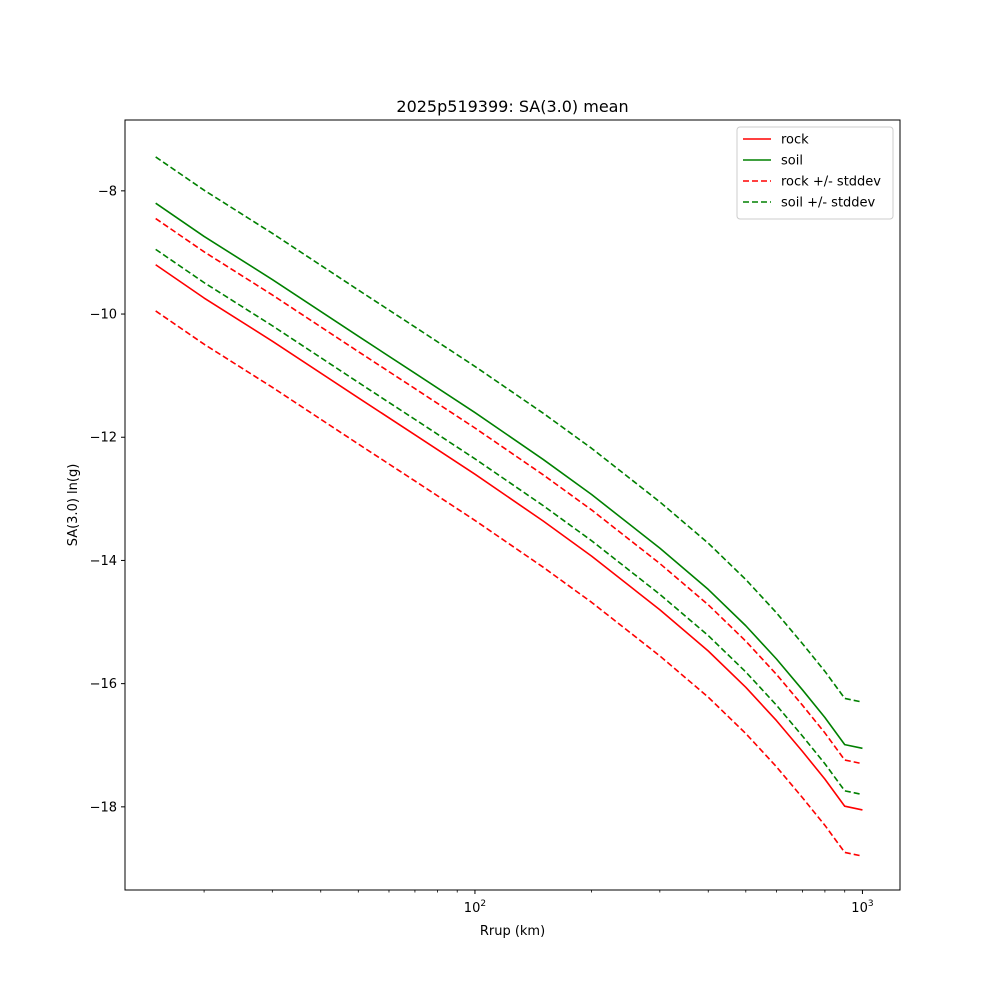 This screenshot has height=1000, width=1000. What do you see at coordinates (103, 561) in the screenshot?
I see `y-tick-label: −14` at bounding box center [103, 561].